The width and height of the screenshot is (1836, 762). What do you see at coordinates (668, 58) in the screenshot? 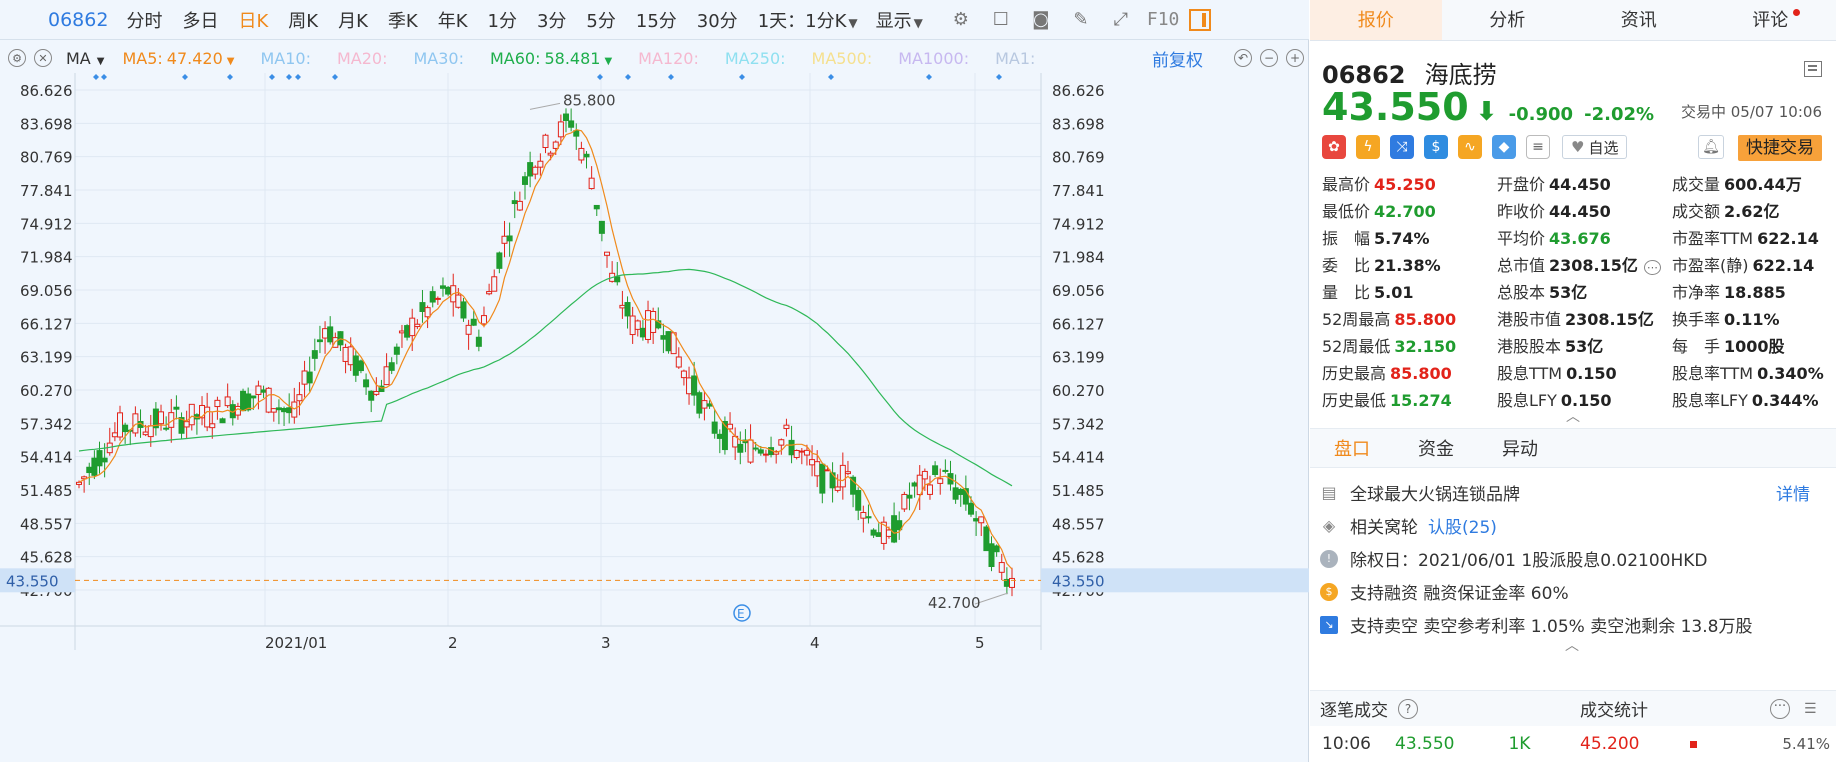
I see `ma-item-5: MA120:` at bounding box center [668, 58].